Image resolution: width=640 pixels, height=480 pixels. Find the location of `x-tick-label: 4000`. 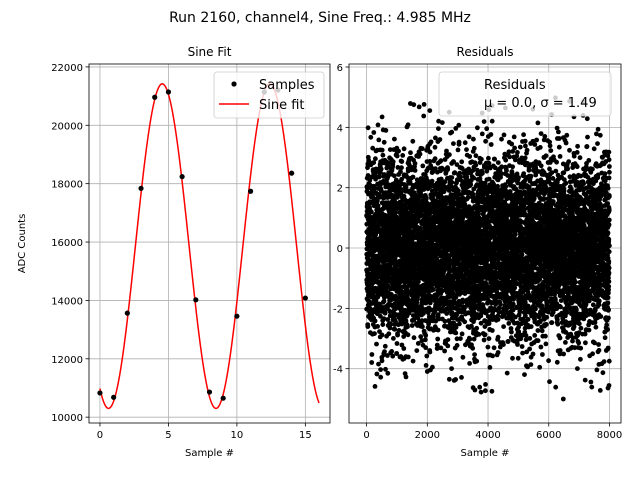

x-tick-label: 4000 is located at coordinates (487, 435).